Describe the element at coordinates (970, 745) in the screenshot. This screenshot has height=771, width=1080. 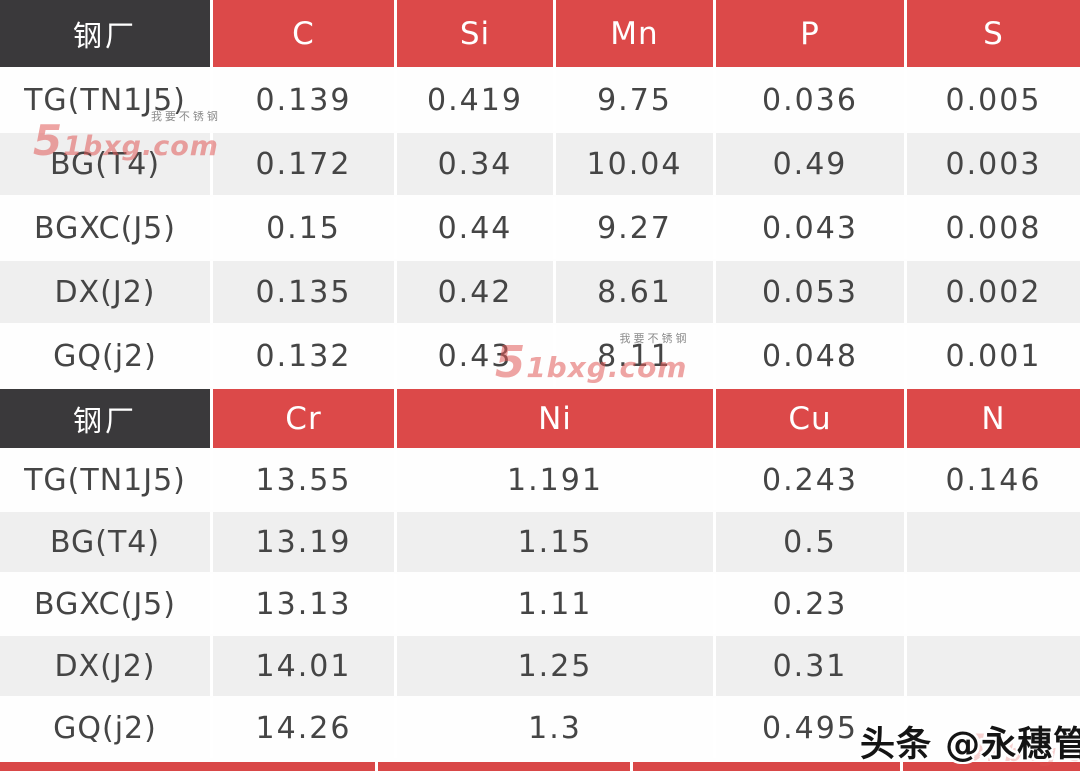
I see `toutiao-byline: 头条 @永穗管业` at that location.